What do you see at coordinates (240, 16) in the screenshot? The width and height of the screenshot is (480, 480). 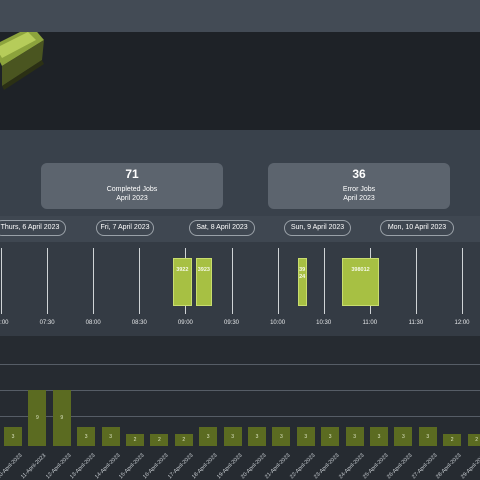 I see `top-bar` at bounding box center [240, 16].